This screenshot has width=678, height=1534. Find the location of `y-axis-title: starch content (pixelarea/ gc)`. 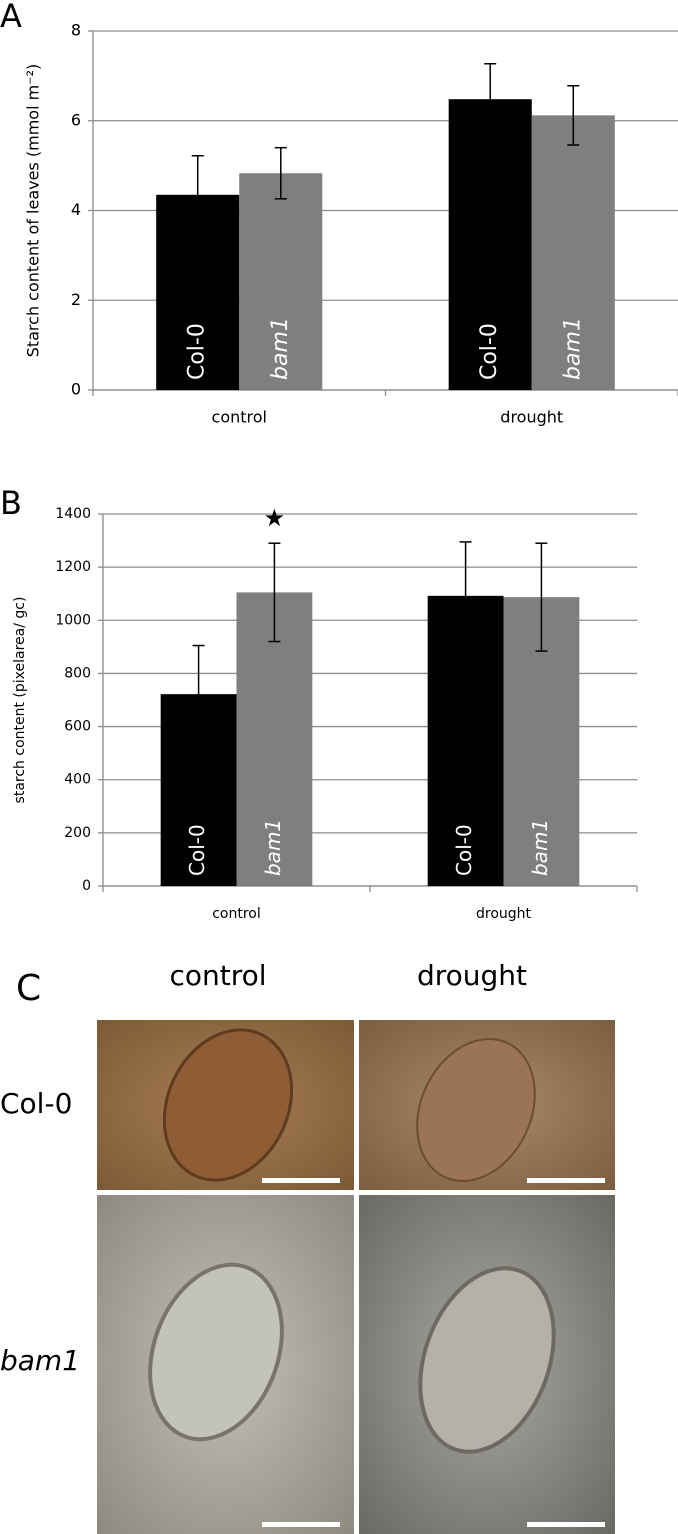

y-axis-title: starch content (pixelarea/ gc) is located at coordinates (20, 700).